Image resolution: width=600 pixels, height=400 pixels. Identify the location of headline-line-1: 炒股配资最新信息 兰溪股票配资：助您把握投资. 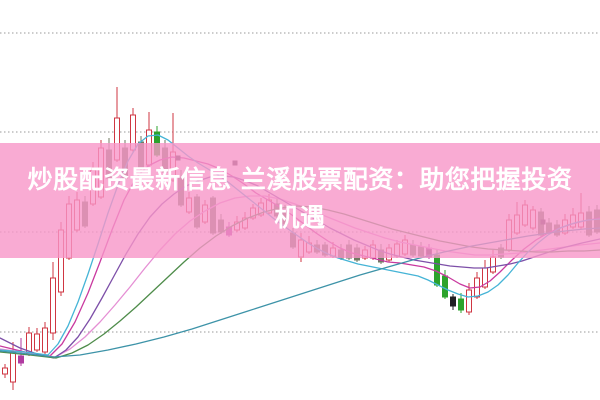
(300, 179).